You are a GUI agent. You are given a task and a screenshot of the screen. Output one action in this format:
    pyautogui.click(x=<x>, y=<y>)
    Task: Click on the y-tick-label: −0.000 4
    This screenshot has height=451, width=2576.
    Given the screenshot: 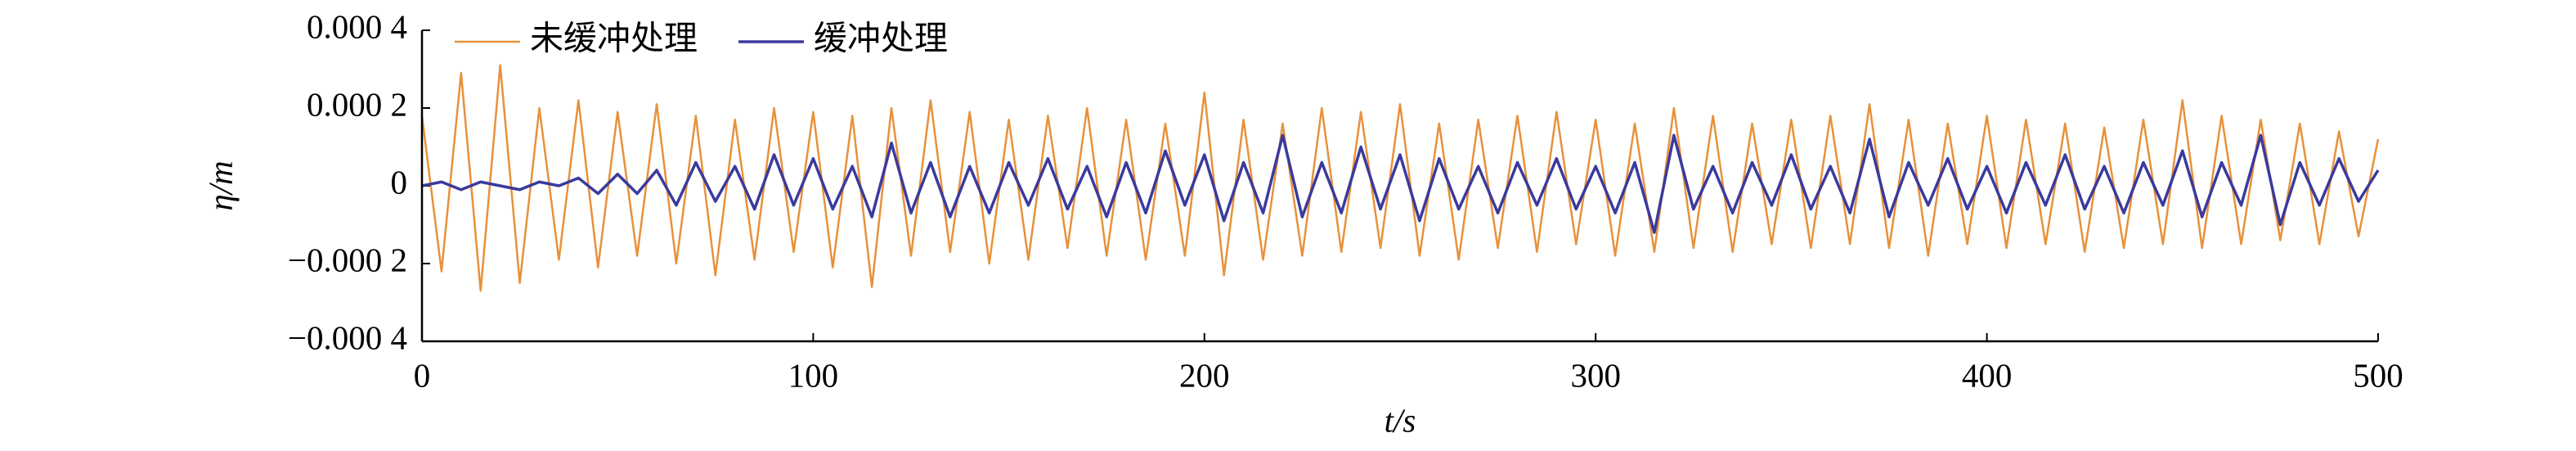 What is the action you would take?
    pyautogui.click(x=347, y=337)
    